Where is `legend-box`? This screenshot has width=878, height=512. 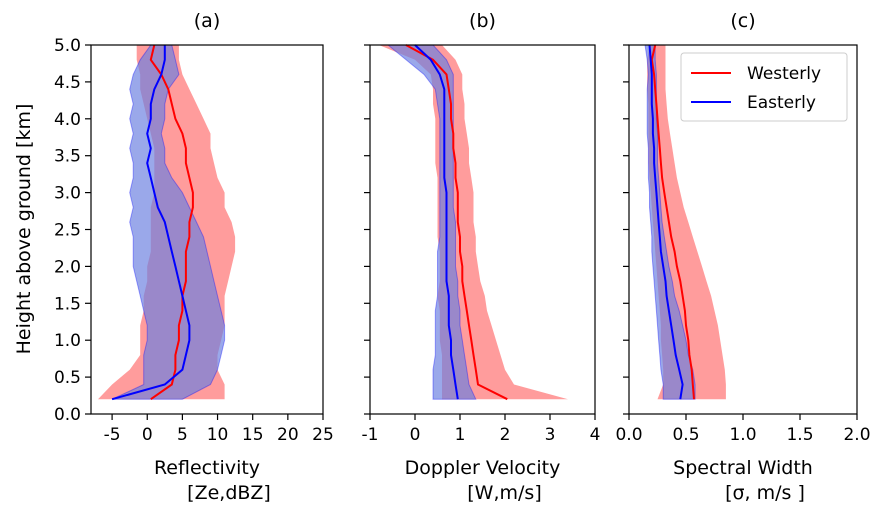
legend-box is located at coordinates (764, 87).